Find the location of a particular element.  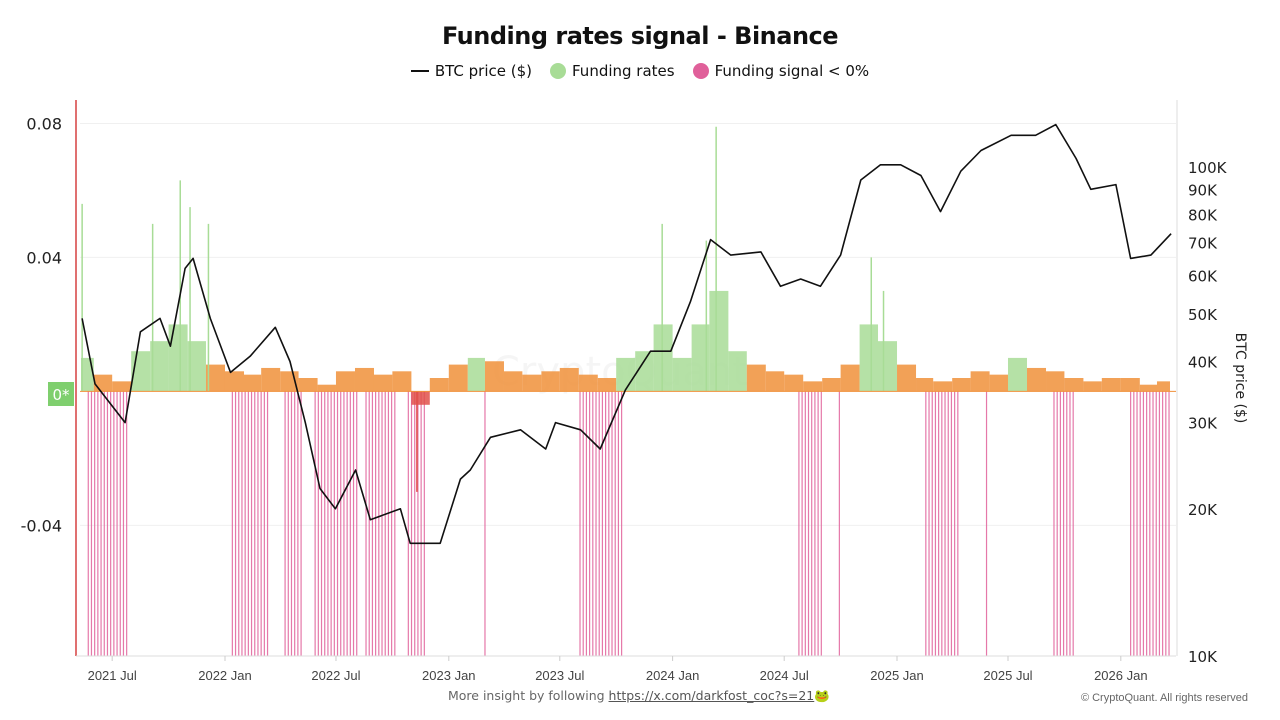

legend-item-funding-signal: Funding signal < 0% is located at coordinates (781, 71).